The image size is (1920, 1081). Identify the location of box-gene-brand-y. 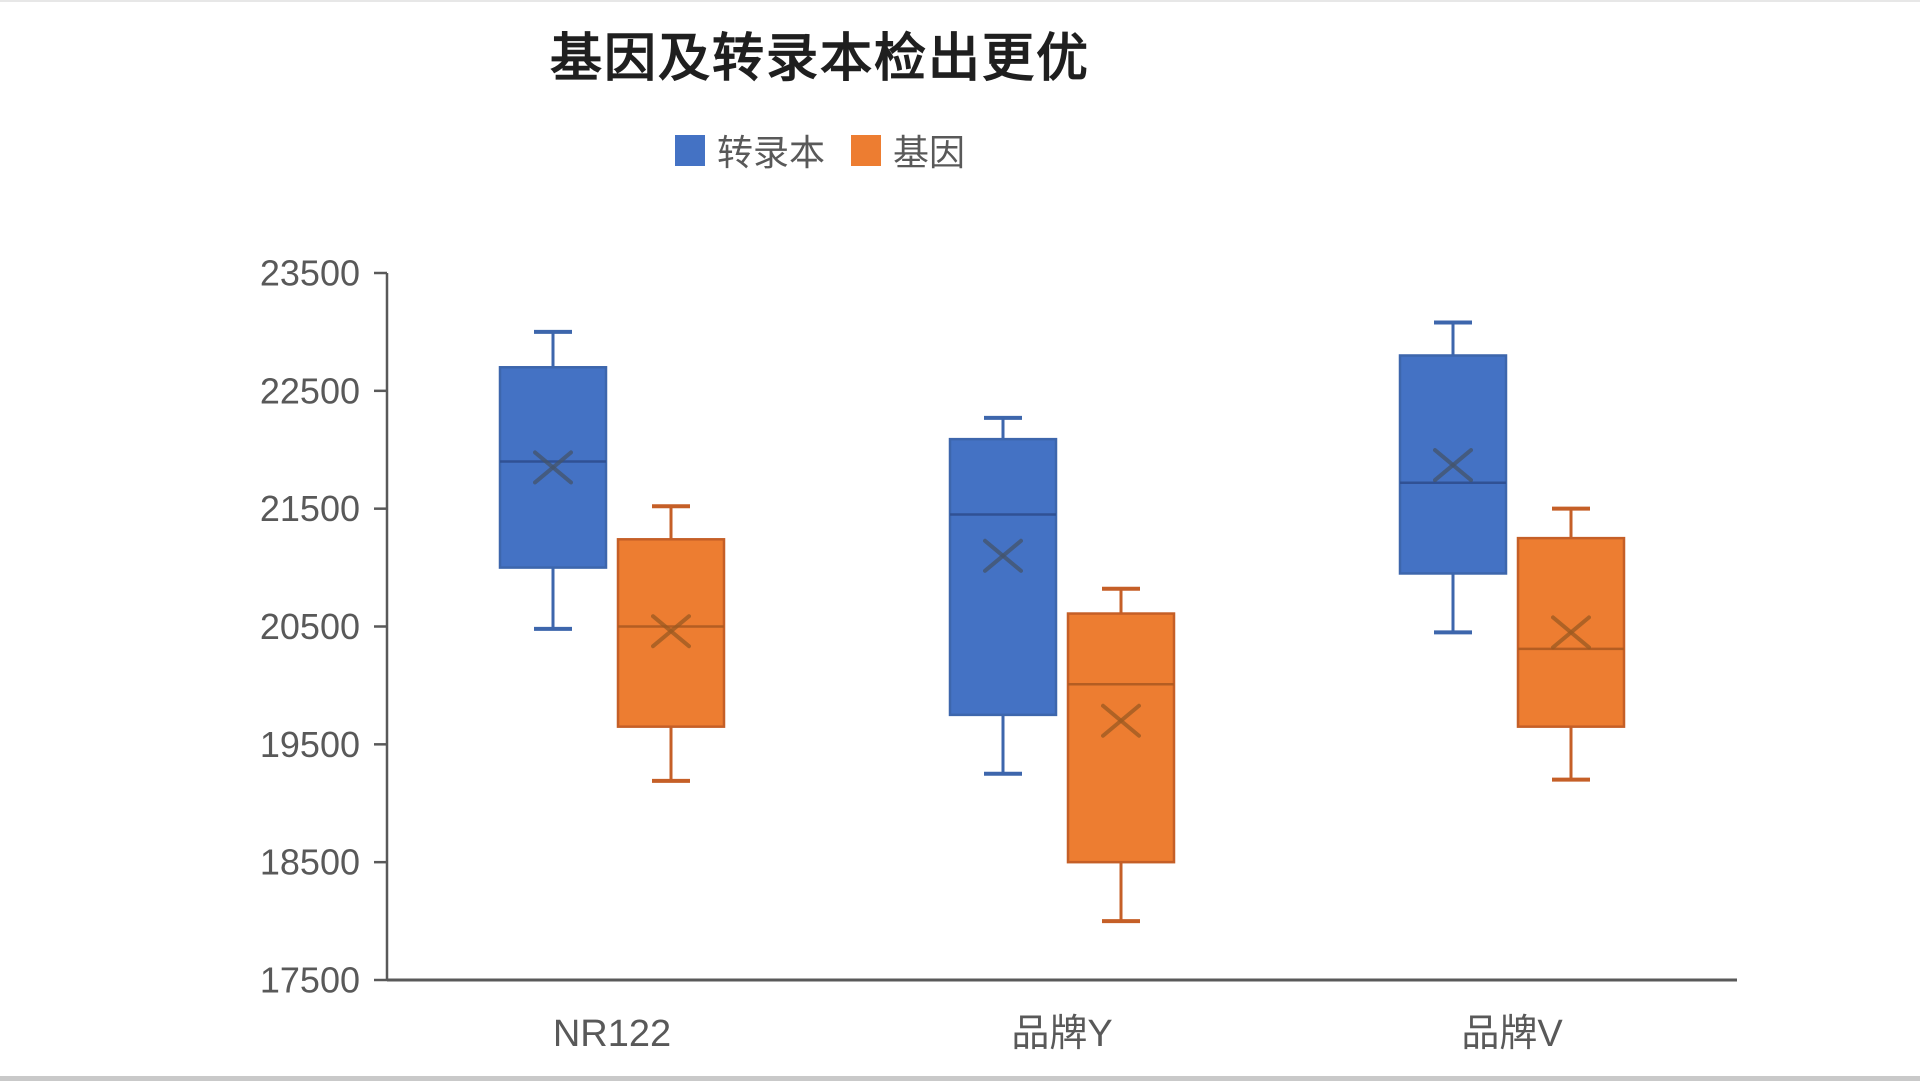
(1121, 755).